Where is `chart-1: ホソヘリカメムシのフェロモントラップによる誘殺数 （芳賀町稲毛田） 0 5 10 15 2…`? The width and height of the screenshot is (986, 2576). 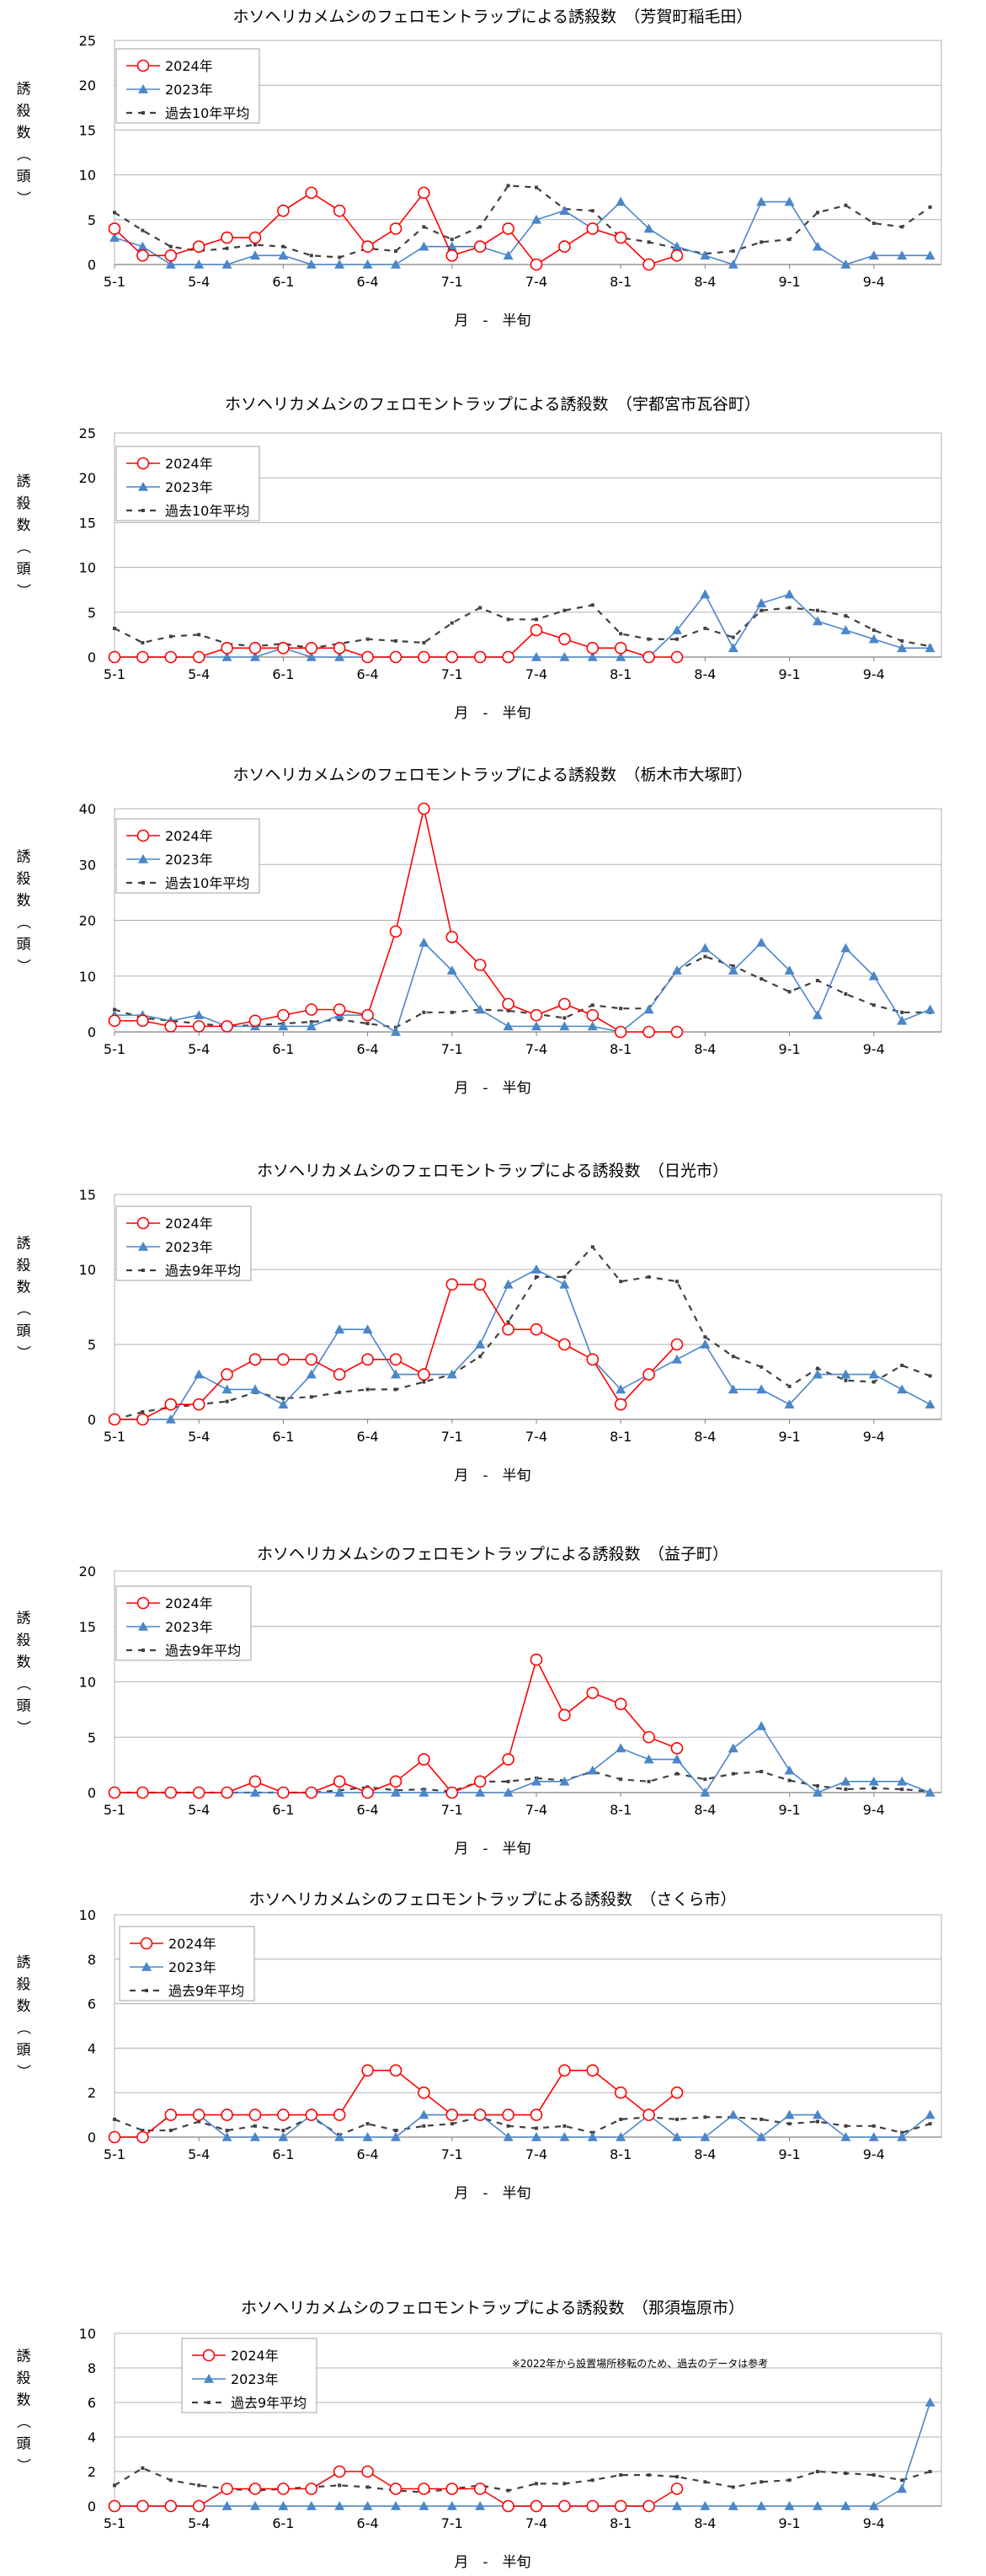 chart-1: ホソヘリカメムシのフェロモントラップによる誘殺数 （芳賀町稲毛田） 0 5 10 15 2… is located at coordinates (478, 168).